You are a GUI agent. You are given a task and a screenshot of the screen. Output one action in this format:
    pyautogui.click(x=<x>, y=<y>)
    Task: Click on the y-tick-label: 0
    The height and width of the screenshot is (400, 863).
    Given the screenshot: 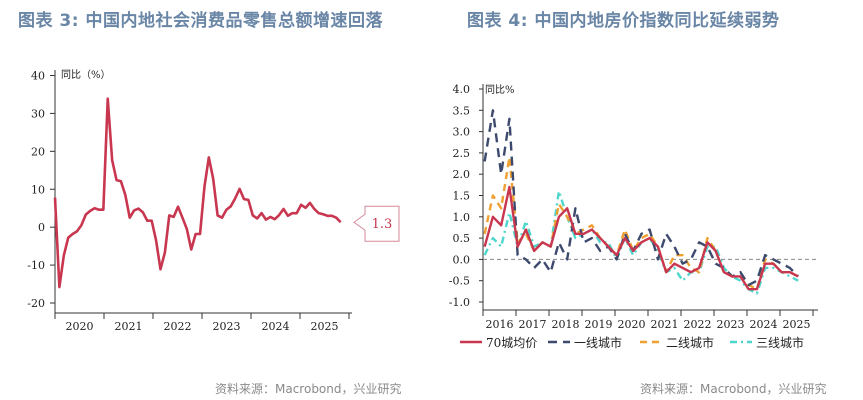 What is the action you would take?
    pyautogui.click(x=41, y=227)
    